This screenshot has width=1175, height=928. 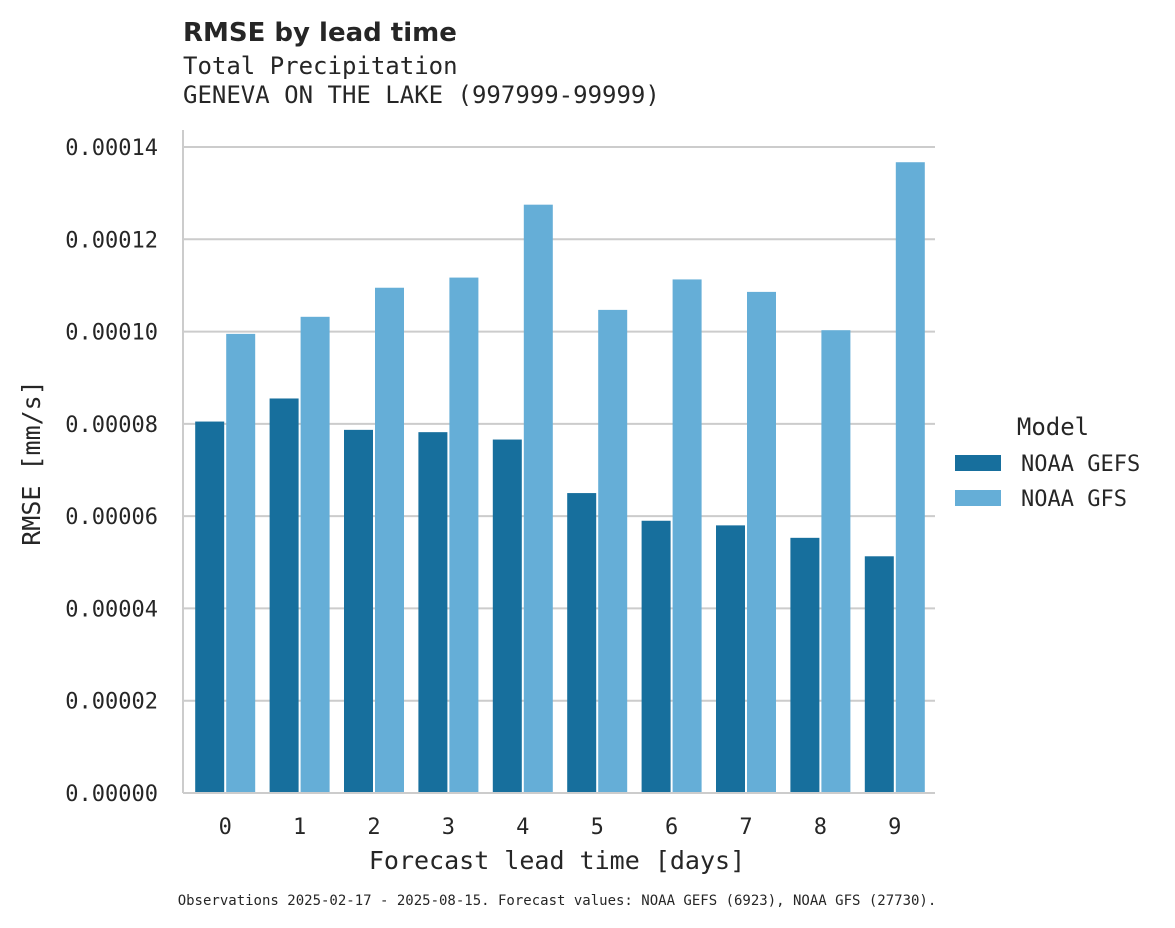 I want to click on y-tick-label: 0.00002, so click(x=111, y=702).